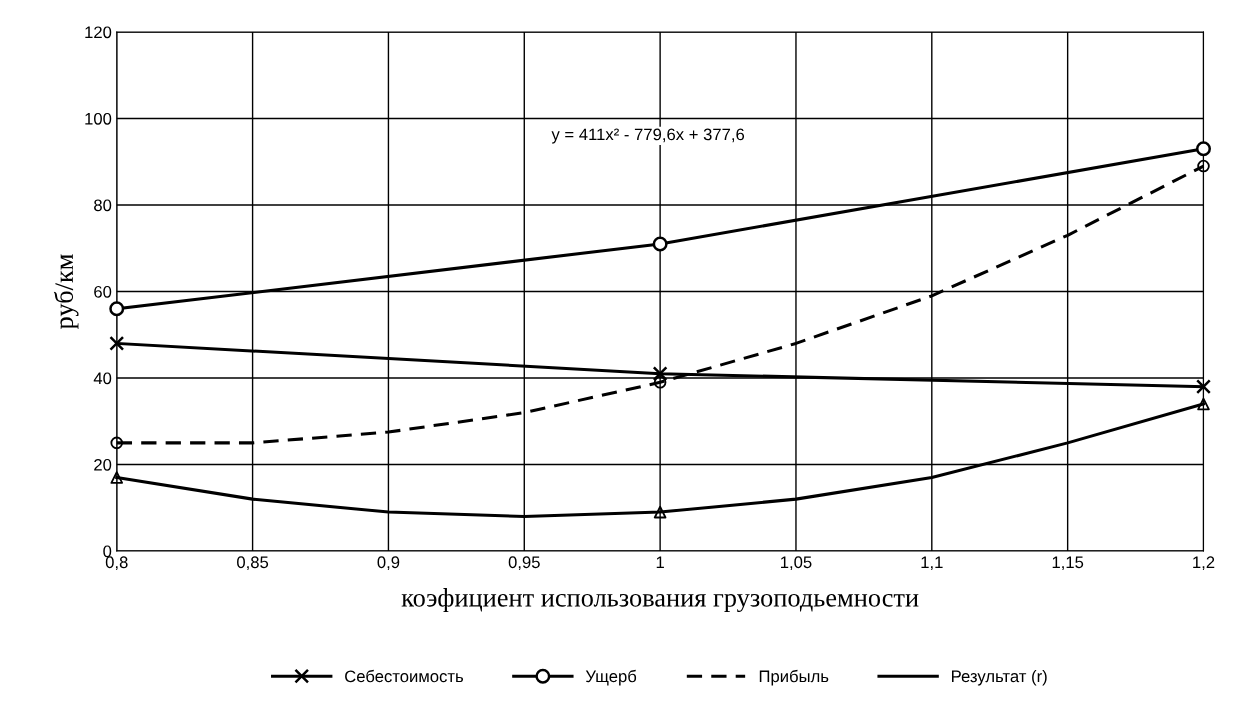 This screenshot has height=711, width=1242. What do you see at coordinates (660, 600) in the screenshot?
I see `x-axis-title: коэфициент использования грузоподьемности` at bounding box center [660, 600].